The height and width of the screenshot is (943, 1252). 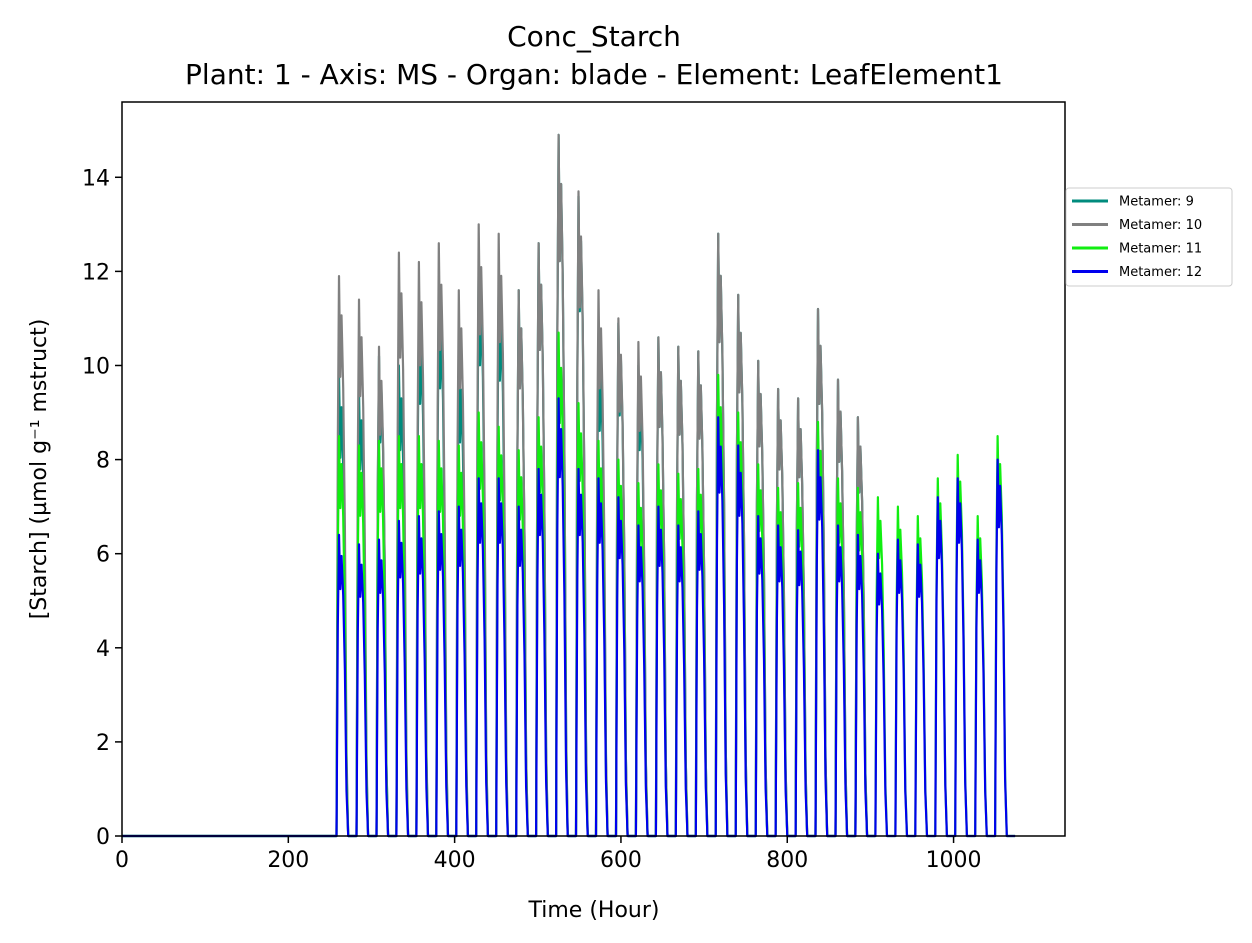 What do you see at coordinates (787, 860) in the screenshot?
I see `x-tick-label: 800` at bounding box center [787, 860].